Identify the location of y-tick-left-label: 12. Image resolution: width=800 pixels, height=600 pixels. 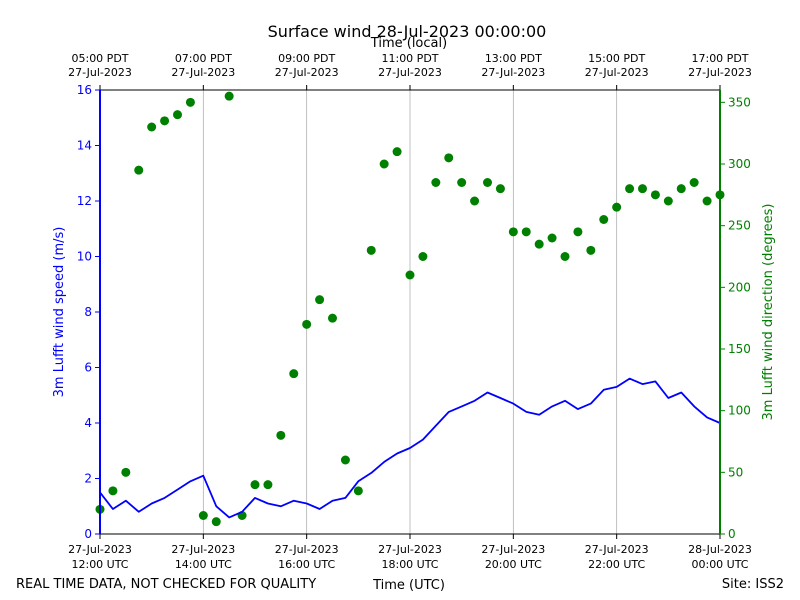
(84, 201).